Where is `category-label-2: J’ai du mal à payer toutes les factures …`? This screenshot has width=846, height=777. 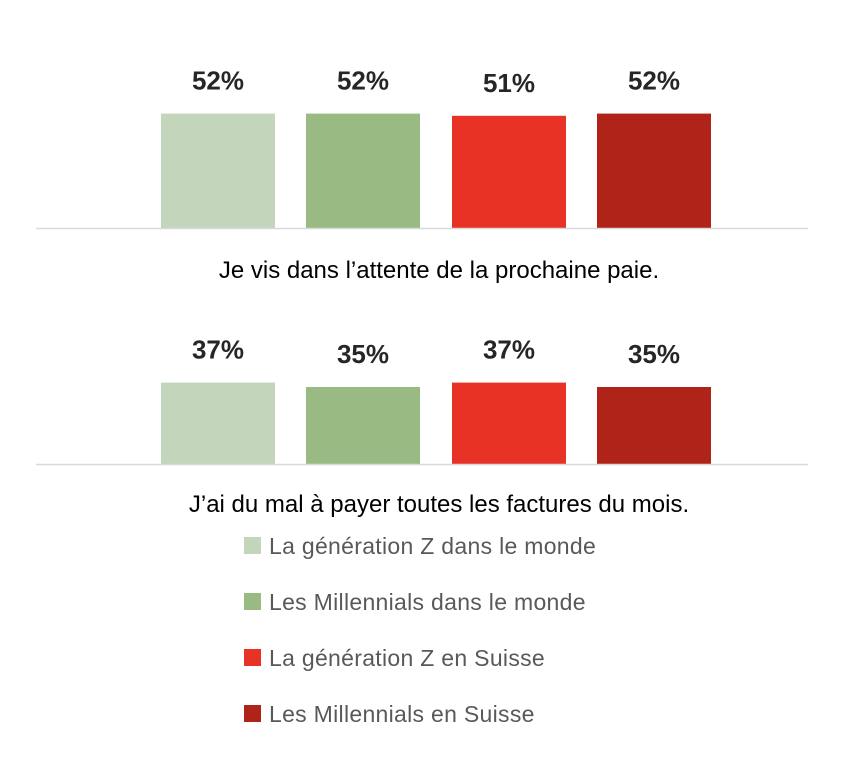
category-label-2: J’ai du mal à payer toutes les factures … is located at coordinates (439, 504).